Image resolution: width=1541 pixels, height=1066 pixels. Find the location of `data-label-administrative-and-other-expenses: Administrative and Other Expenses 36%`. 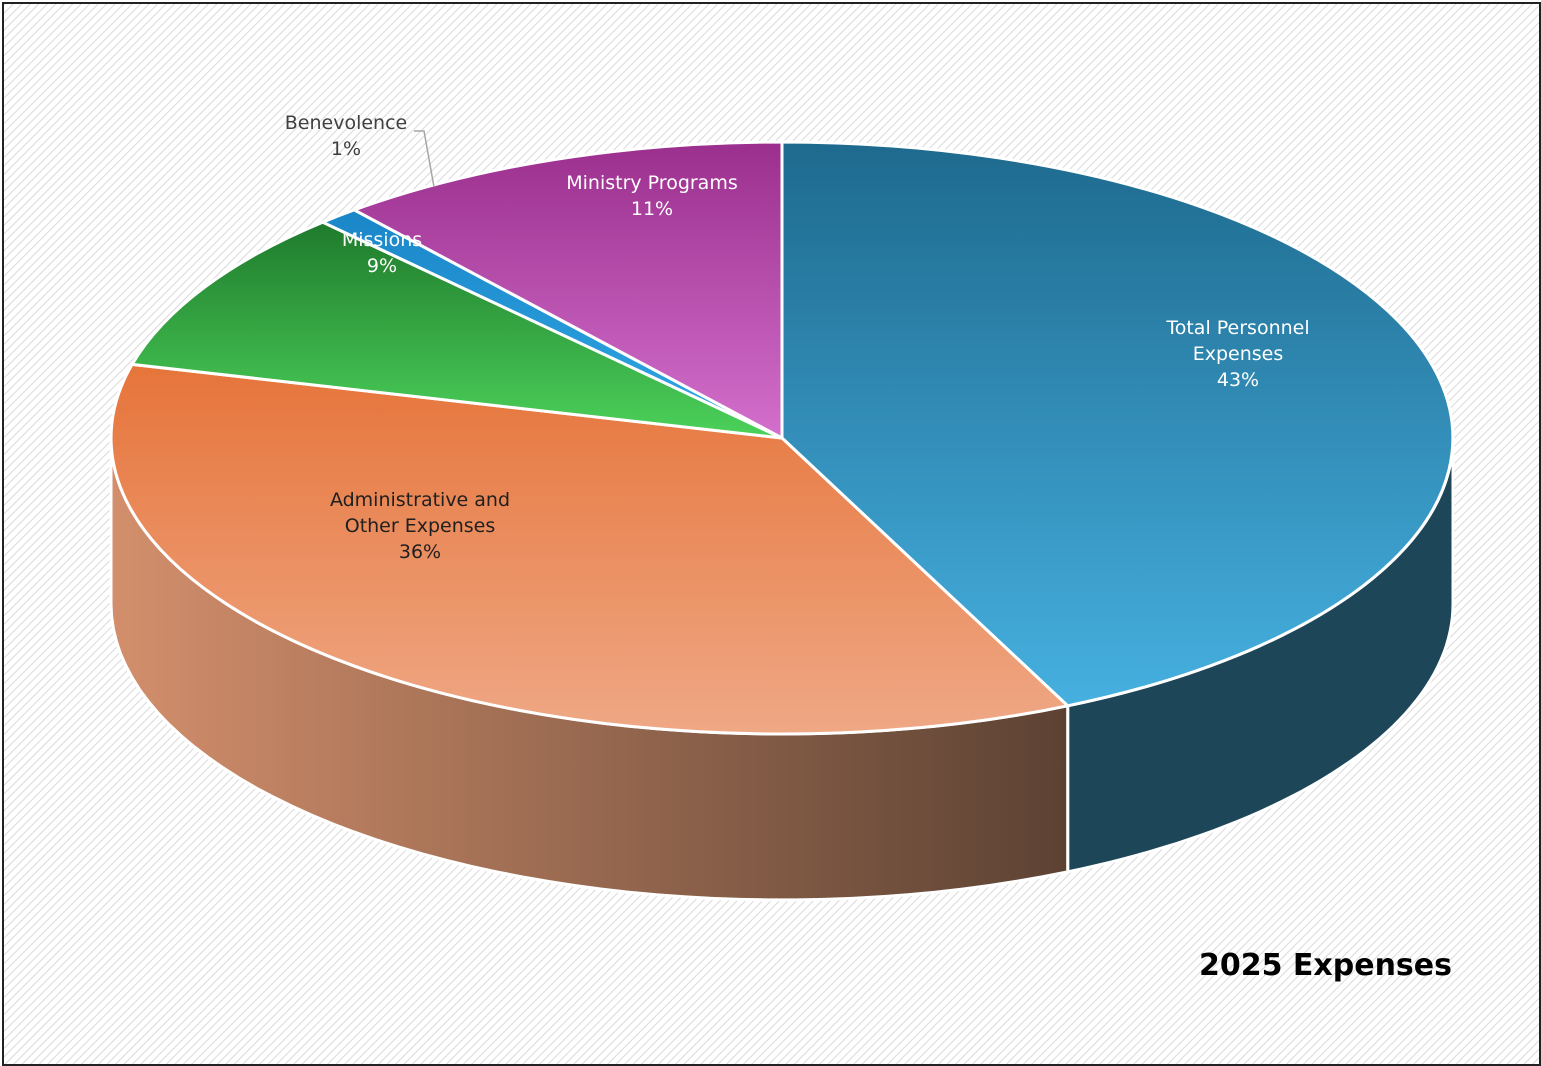

data-label-administrative-and-other-expenses: Administrative and Other Expenses 36% is located at coordinates (420, 526).